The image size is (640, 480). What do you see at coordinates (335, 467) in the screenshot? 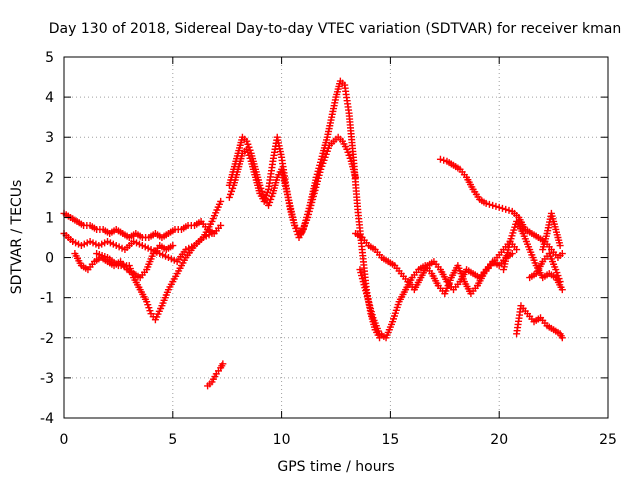
I see `x-axis-label: GPS time / hours` at bounding box center [335, 467].